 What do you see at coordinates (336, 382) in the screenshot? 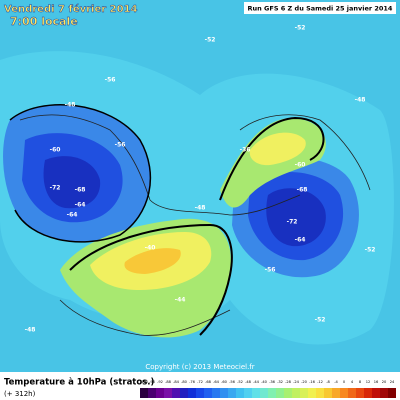
I see `legend-tick: -4` at bounding box center [336, 382].